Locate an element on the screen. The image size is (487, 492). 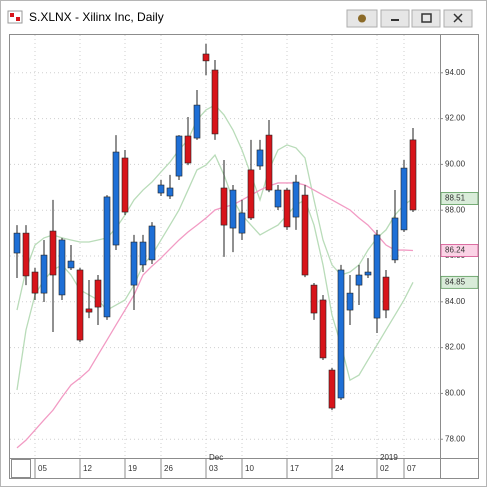
y-tick-label: 78.00 is located at coordinates (455, 438).